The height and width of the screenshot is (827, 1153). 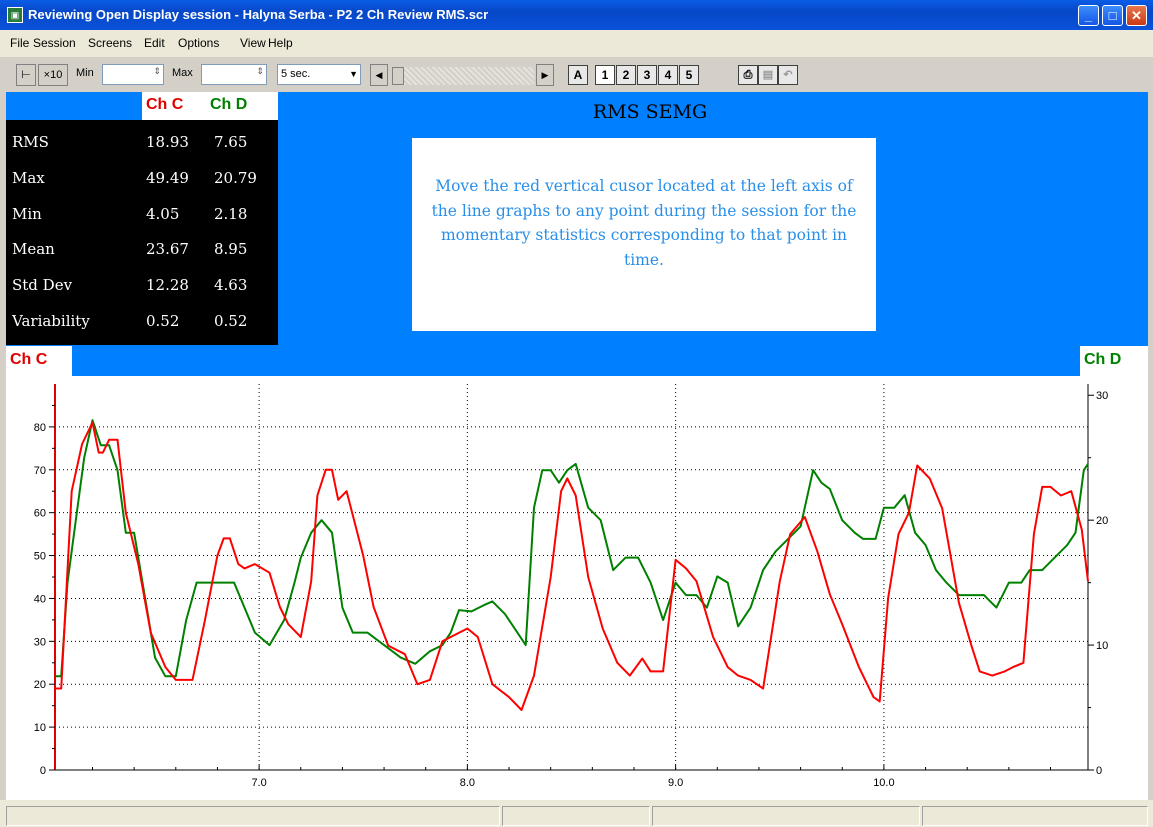 I want to click on scroll-right-button: ▶, so click(x=545, y=75).